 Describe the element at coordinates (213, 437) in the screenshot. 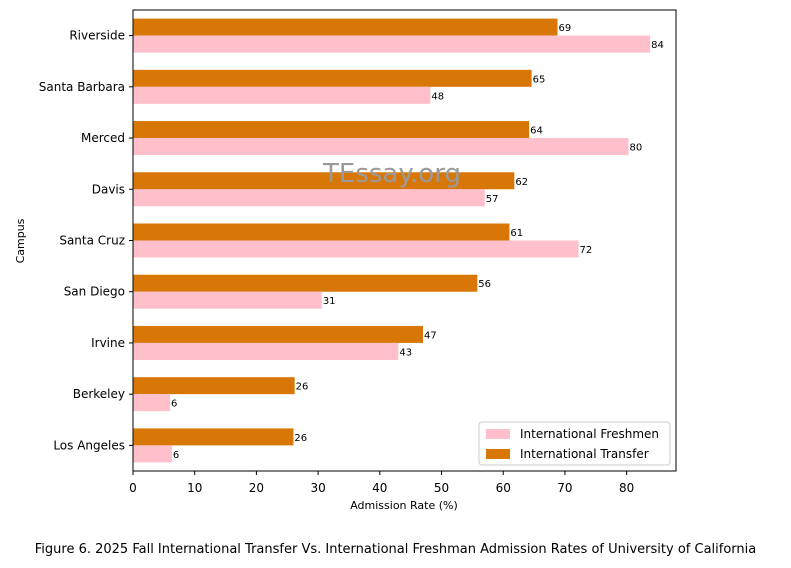

I see `bar-transfer-los-angeles` at that location.